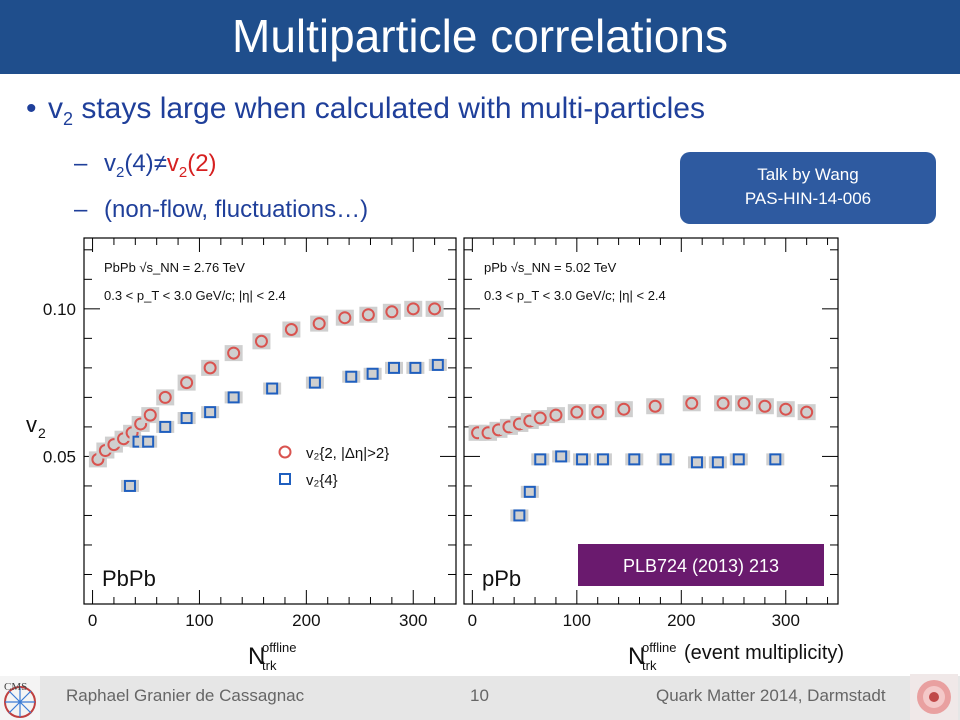 Image resolution: width=960 pixels, height=720 pixels. Describe the element at coordinates (236, 209) in the screenshot. I see `nonflow-text: (non-flow, fluctuations…)` at that location.